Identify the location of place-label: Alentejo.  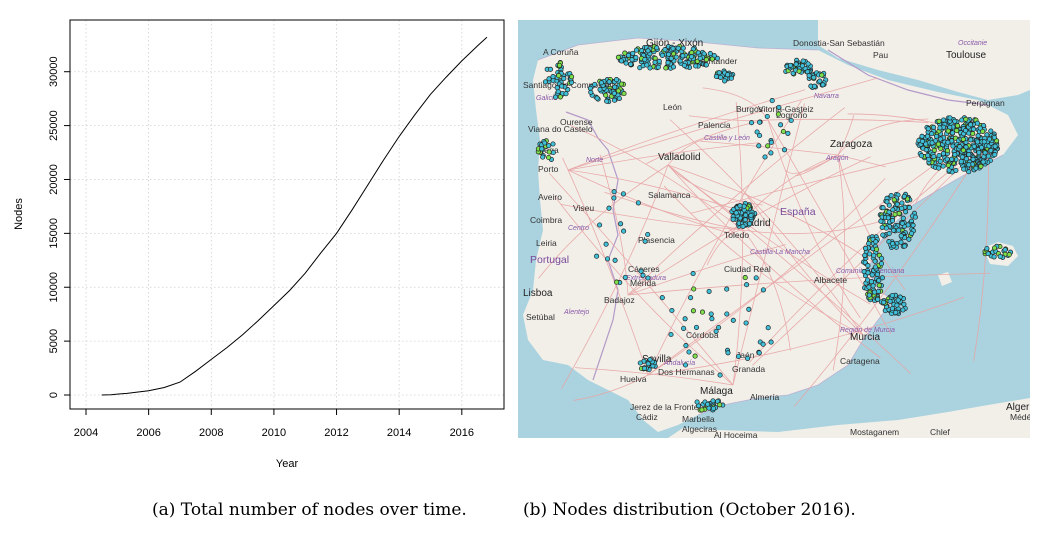
(576, 312).